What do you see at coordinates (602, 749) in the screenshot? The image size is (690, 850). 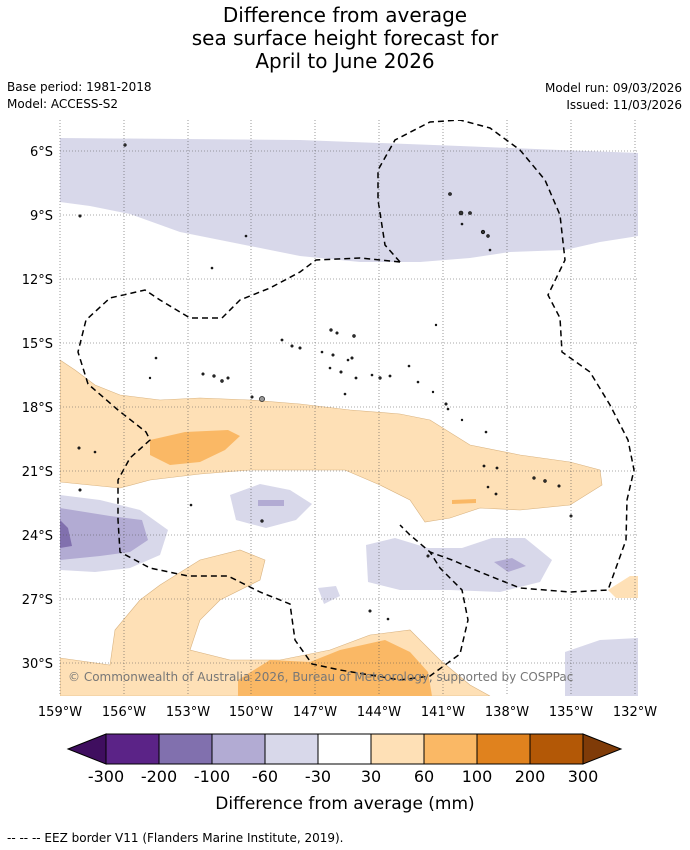 I see `colorbar-extend-high` at bounding box center [602, 749].